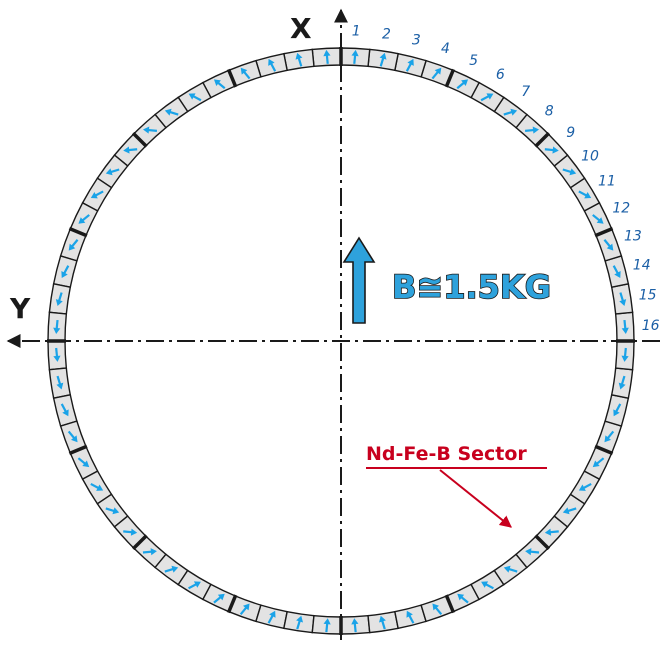  I want to click on sector-number: 2, so click(386, 34).